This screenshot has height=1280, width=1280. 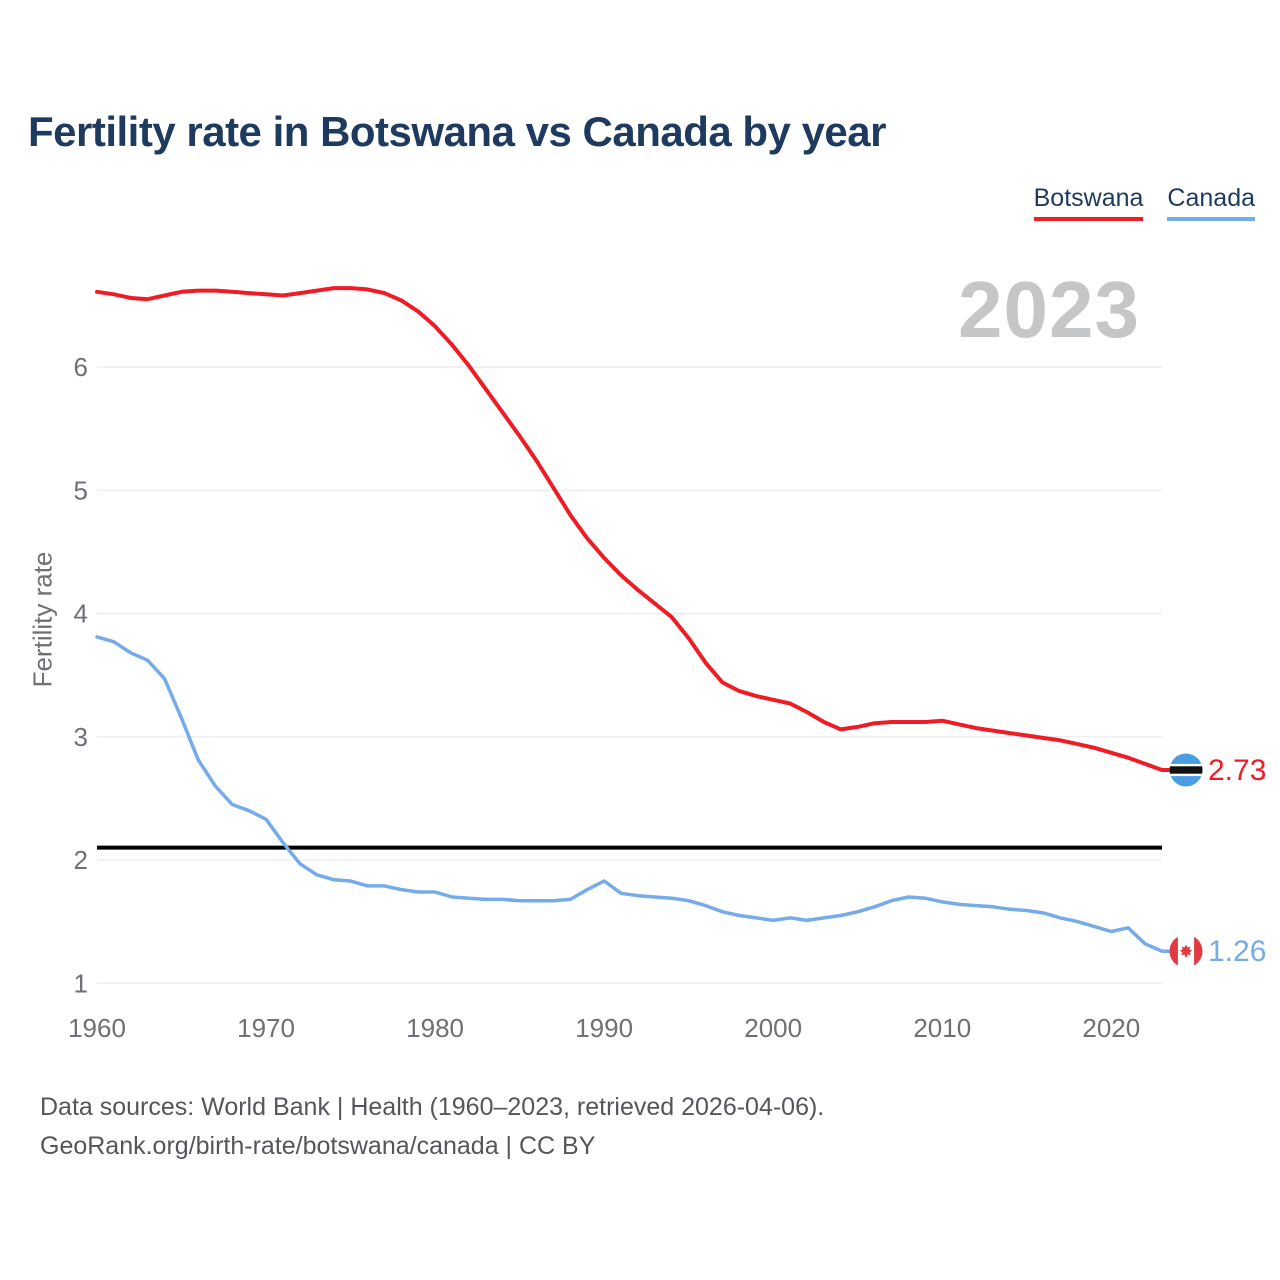 I want to click on legend-item-botswana: Botswana, so click(x=1088, y=202).